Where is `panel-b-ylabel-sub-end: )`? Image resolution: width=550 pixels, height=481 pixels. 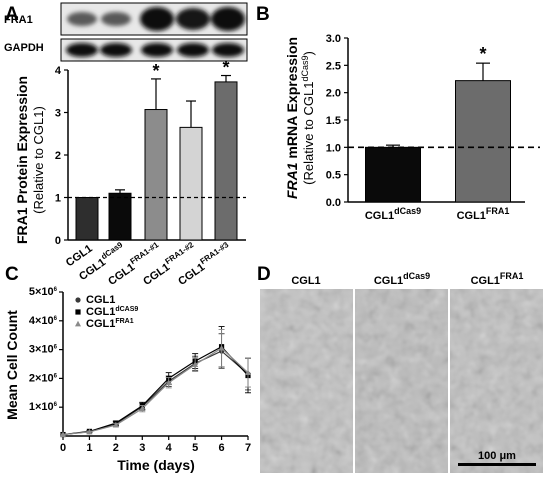
panel-b-ylabel-sub-end: ) is located at coordinates (308, 53).